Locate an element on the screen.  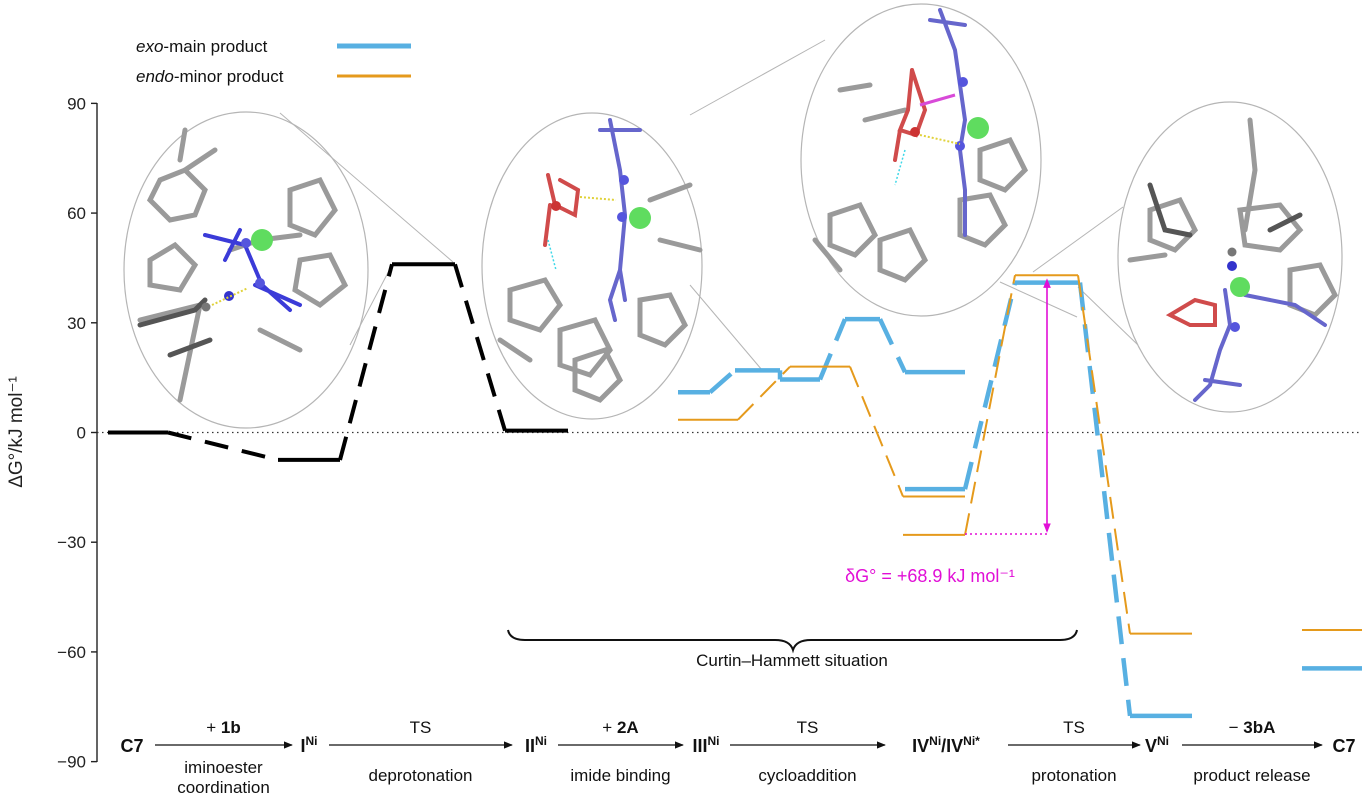
scheme-step-below-4: protonation is located at coordinates (1073, 775).